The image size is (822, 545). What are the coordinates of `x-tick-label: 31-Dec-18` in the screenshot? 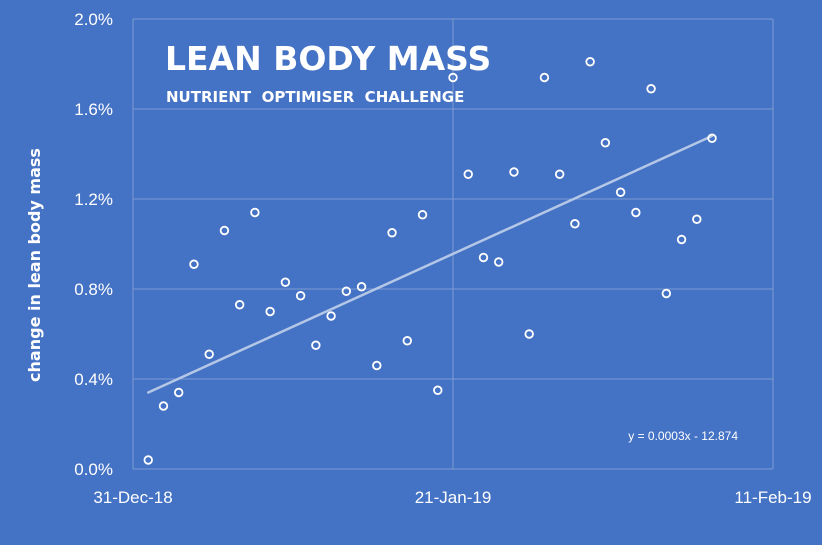 It's located at (132, 497).